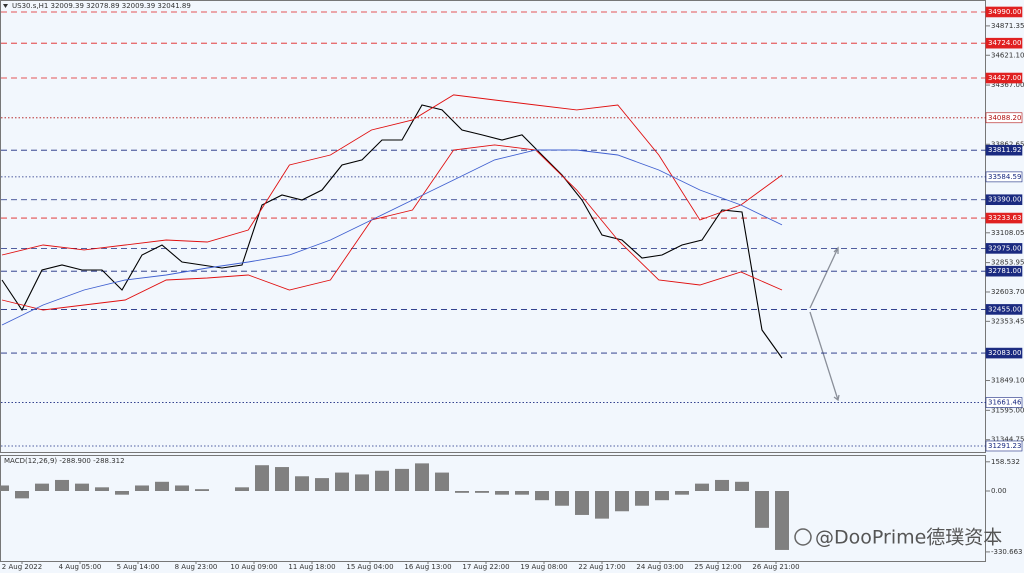 This screenshot has width=1024, height=573. I want to click on level-label: 33390.00, so click(1004, 200).